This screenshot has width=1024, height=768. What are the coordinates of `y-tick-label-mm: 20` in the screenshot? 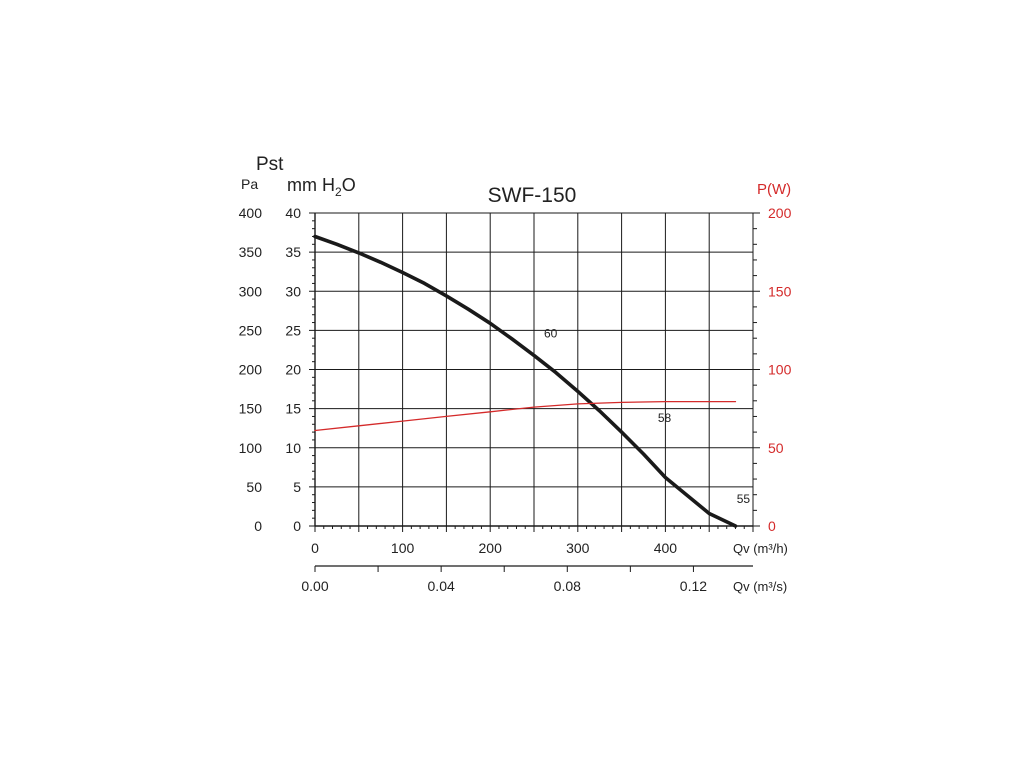 It's located at (293, 370).